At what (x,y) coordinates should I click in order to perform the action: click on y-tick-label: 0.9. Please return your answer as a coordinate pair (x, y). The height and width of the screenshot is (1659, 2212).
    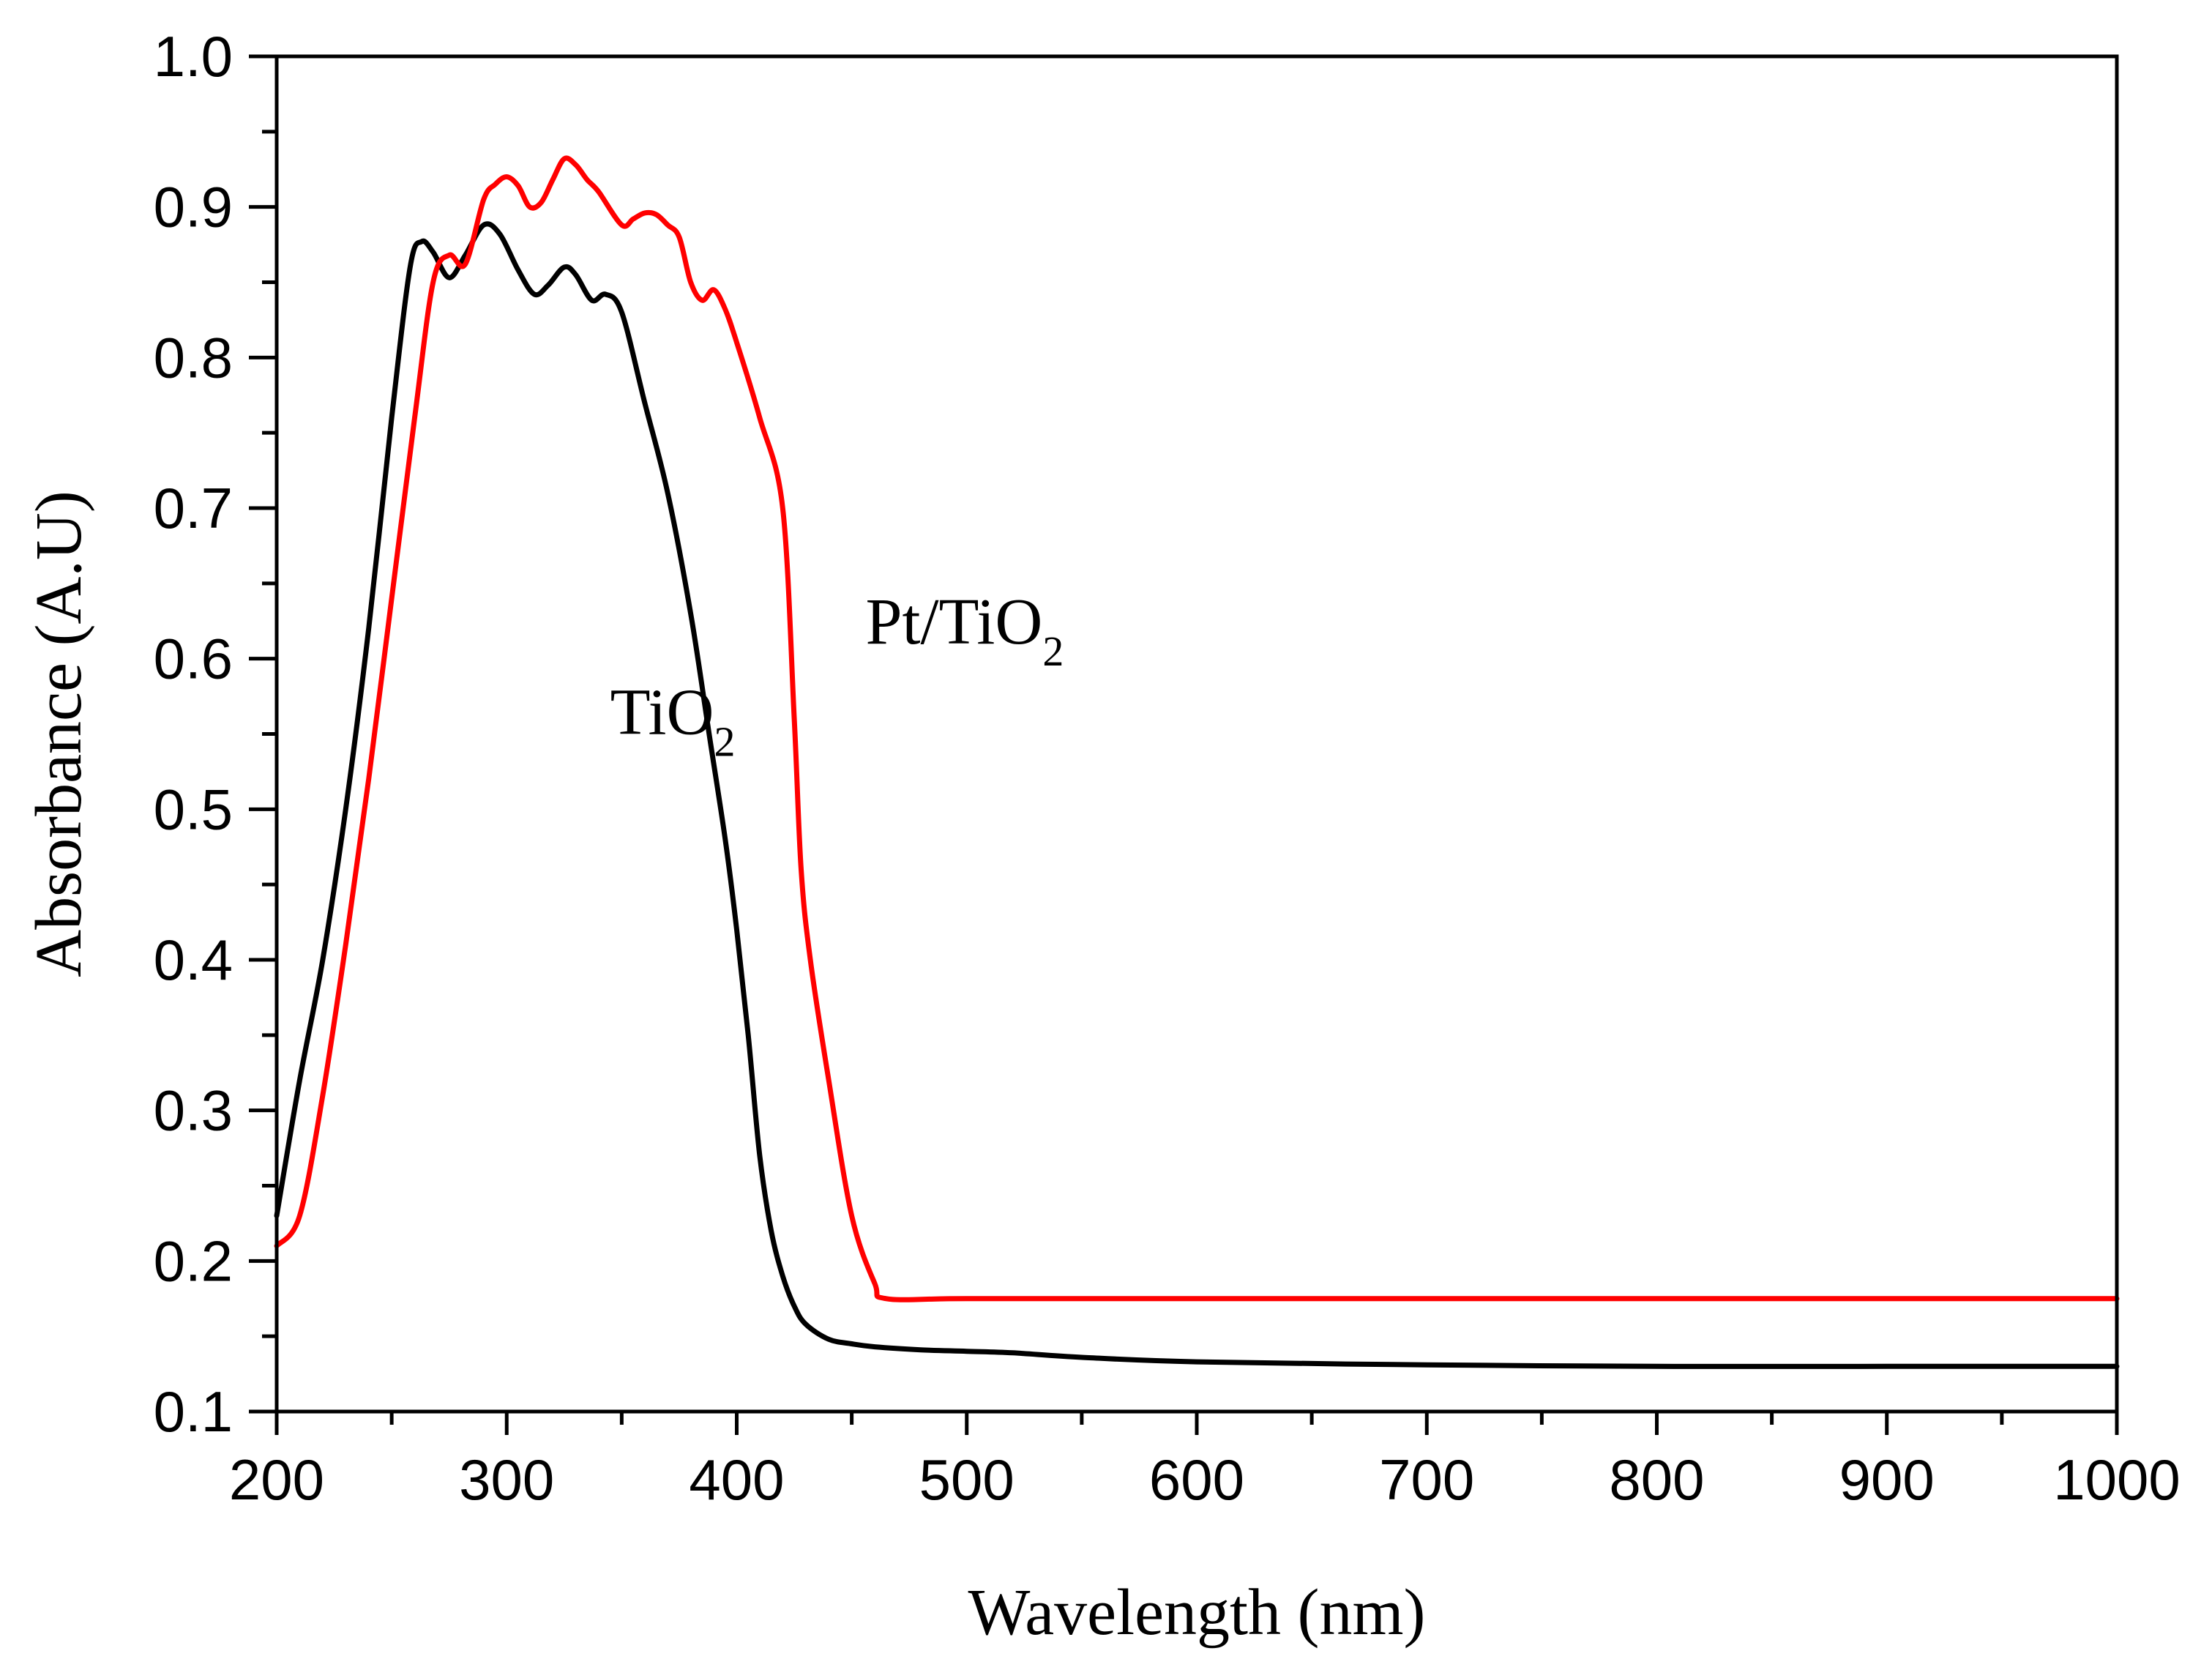
    Looking at the image, I should click on (194, 207).